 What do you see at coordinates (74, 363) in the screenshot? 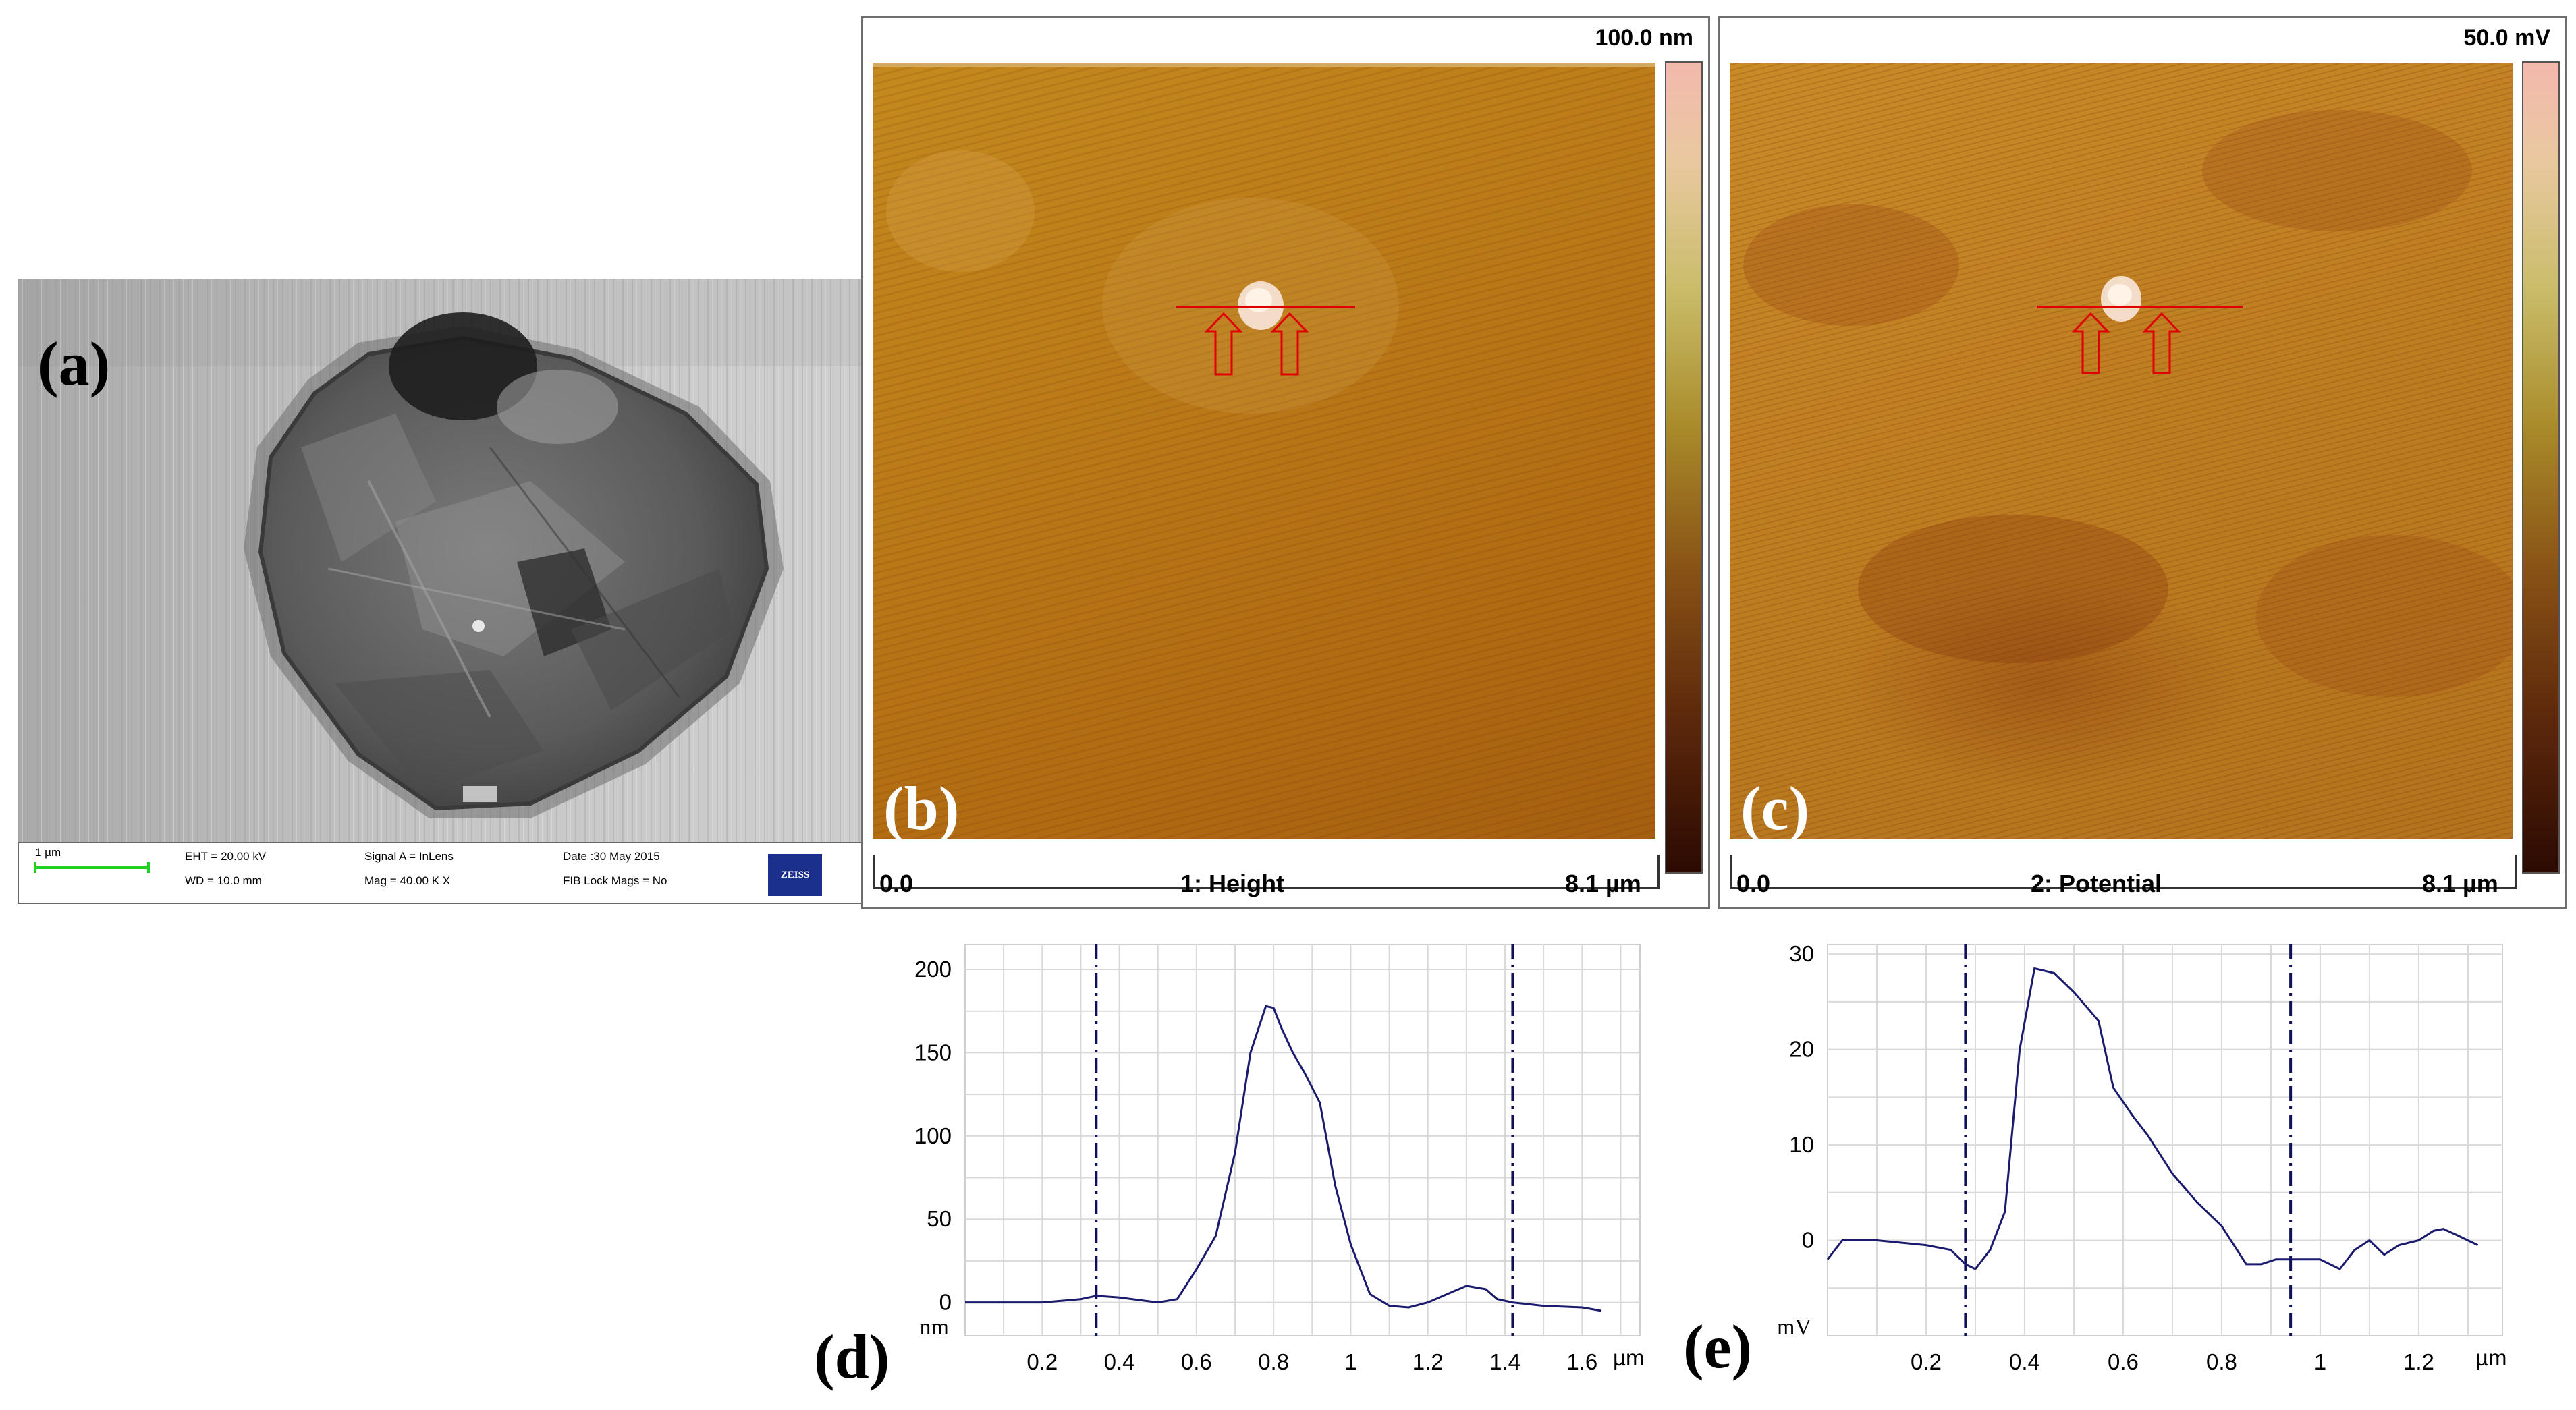
I see `panel-label-a: (a)` at bounding box center [74, 363].